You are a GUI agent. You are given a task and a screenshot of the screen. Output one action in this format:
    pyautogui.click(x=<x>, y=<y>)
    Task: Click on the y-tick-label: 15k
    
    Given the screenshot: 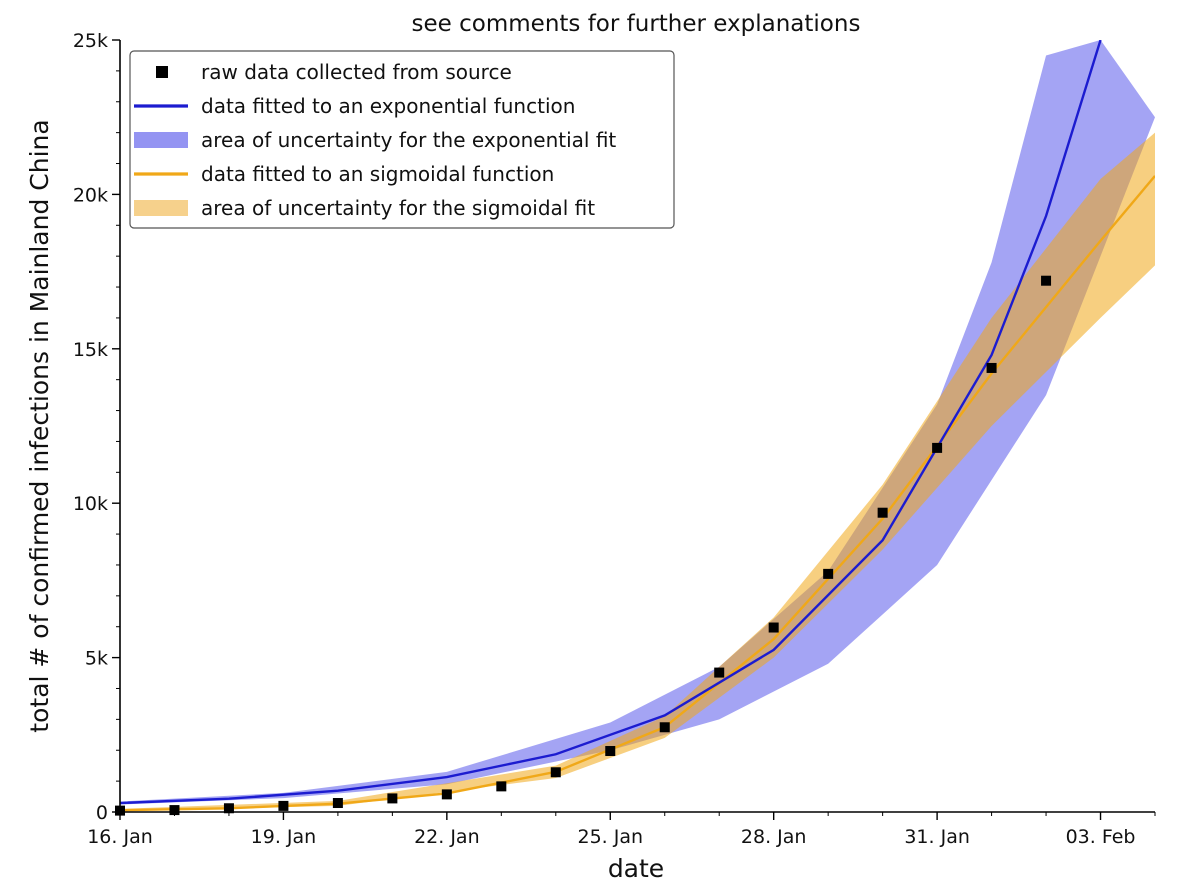 What is the action you would take?
    pyautogui.click(x=90, y=350)
    